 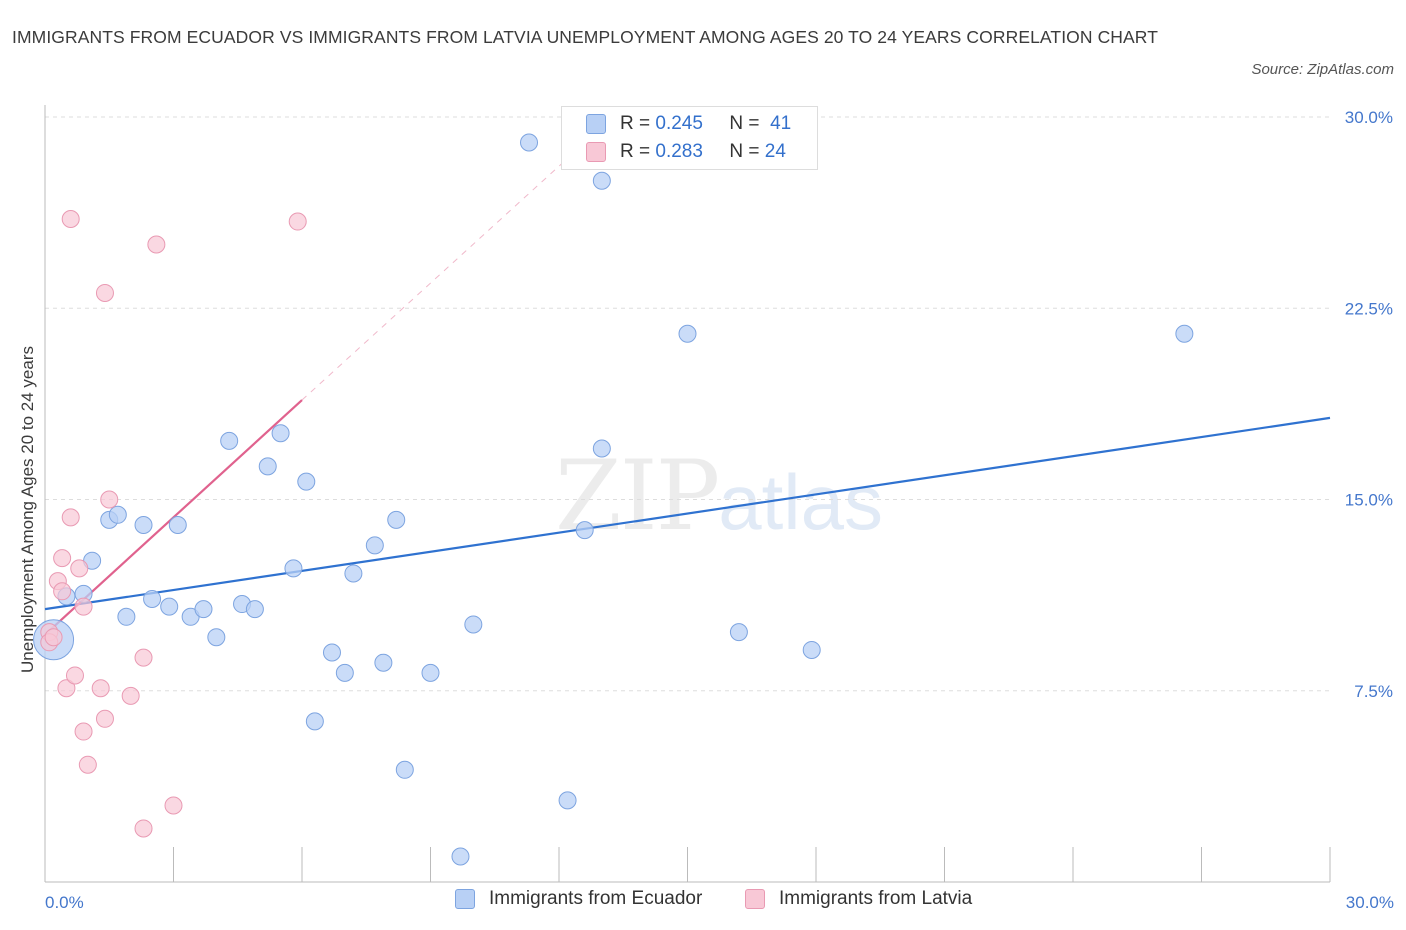 What do you see at coordinates (781, 123) in the screenshot?
I see `legend-n-ecuador: 41` at bounding box center [781, 123].